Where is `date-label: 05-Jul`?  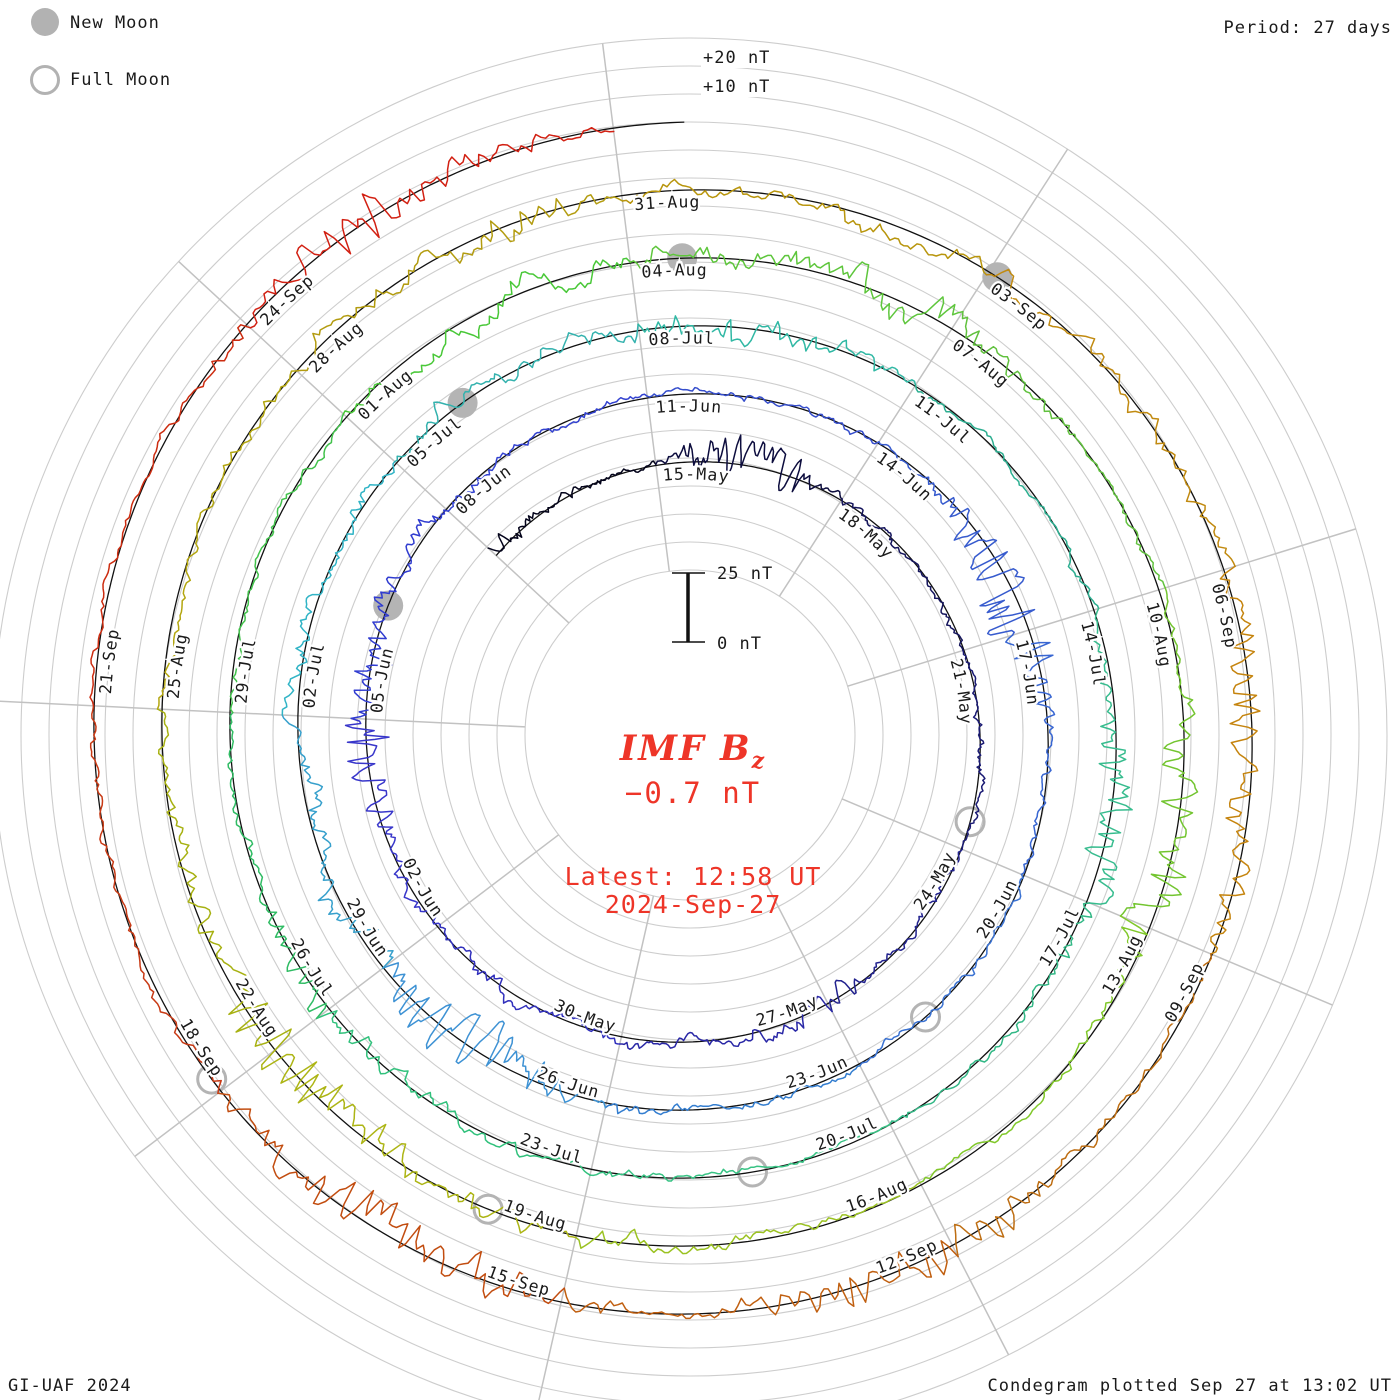 date-label: 05-Jul is located at coordinates (434, 442).